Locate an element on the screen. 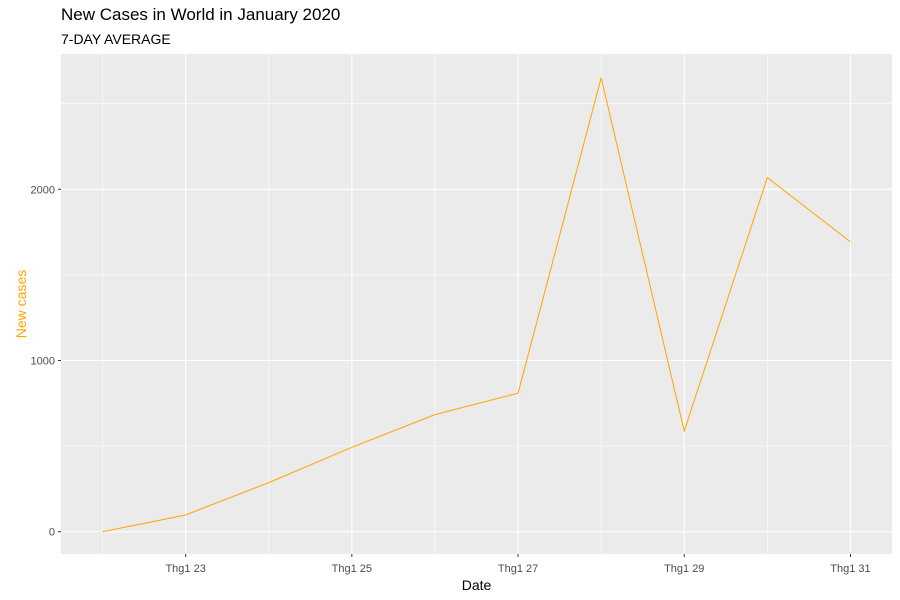  x-tick-label: Thg1 31 is located at coordinates (850, 569).